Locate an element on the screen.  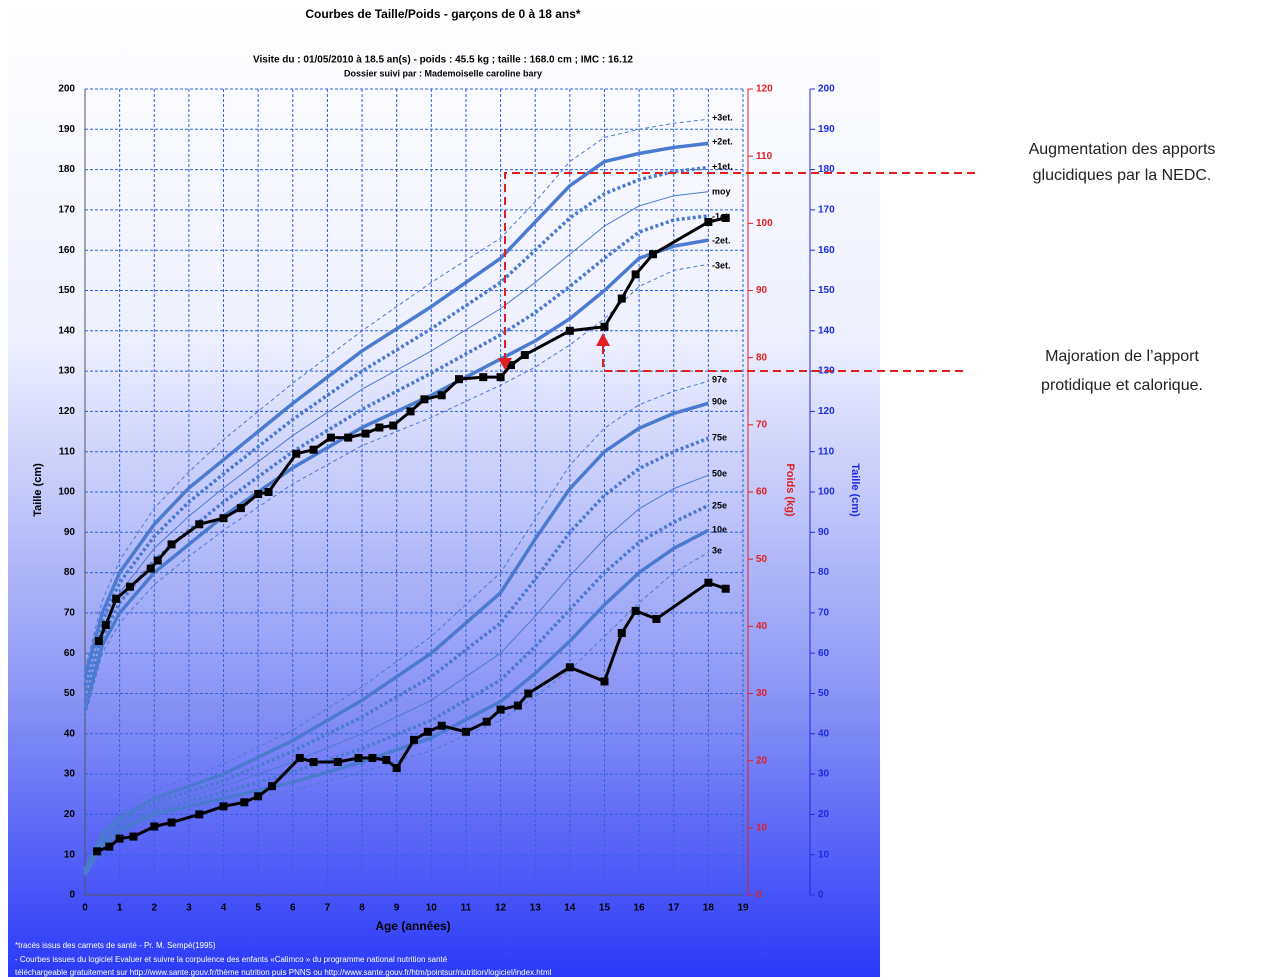
y-tick-label: 160 is located at coordinates (66, 250).